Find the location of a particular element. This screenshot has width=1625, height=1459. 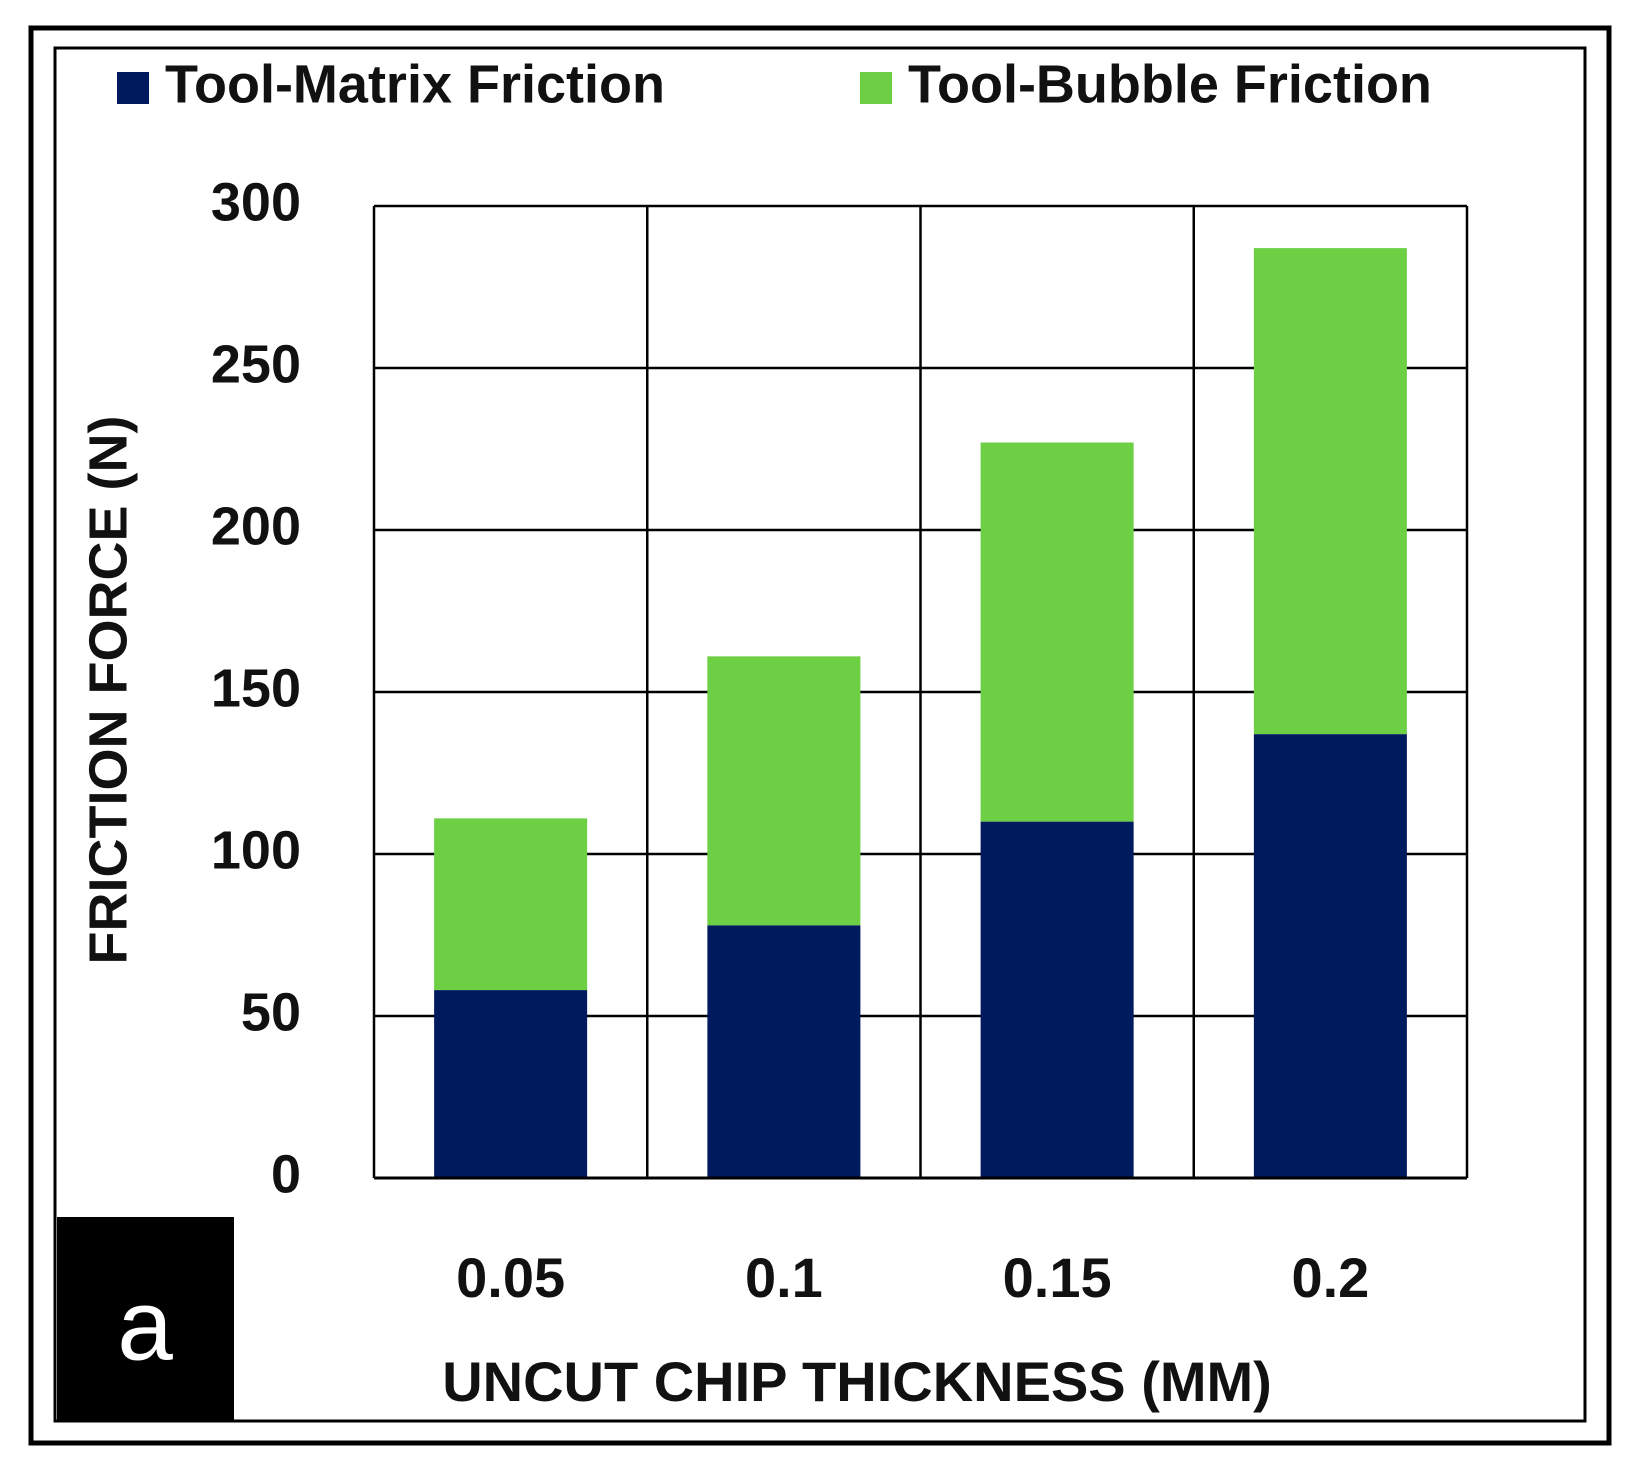

panel-label: a is located at coordinates (145, 1325).